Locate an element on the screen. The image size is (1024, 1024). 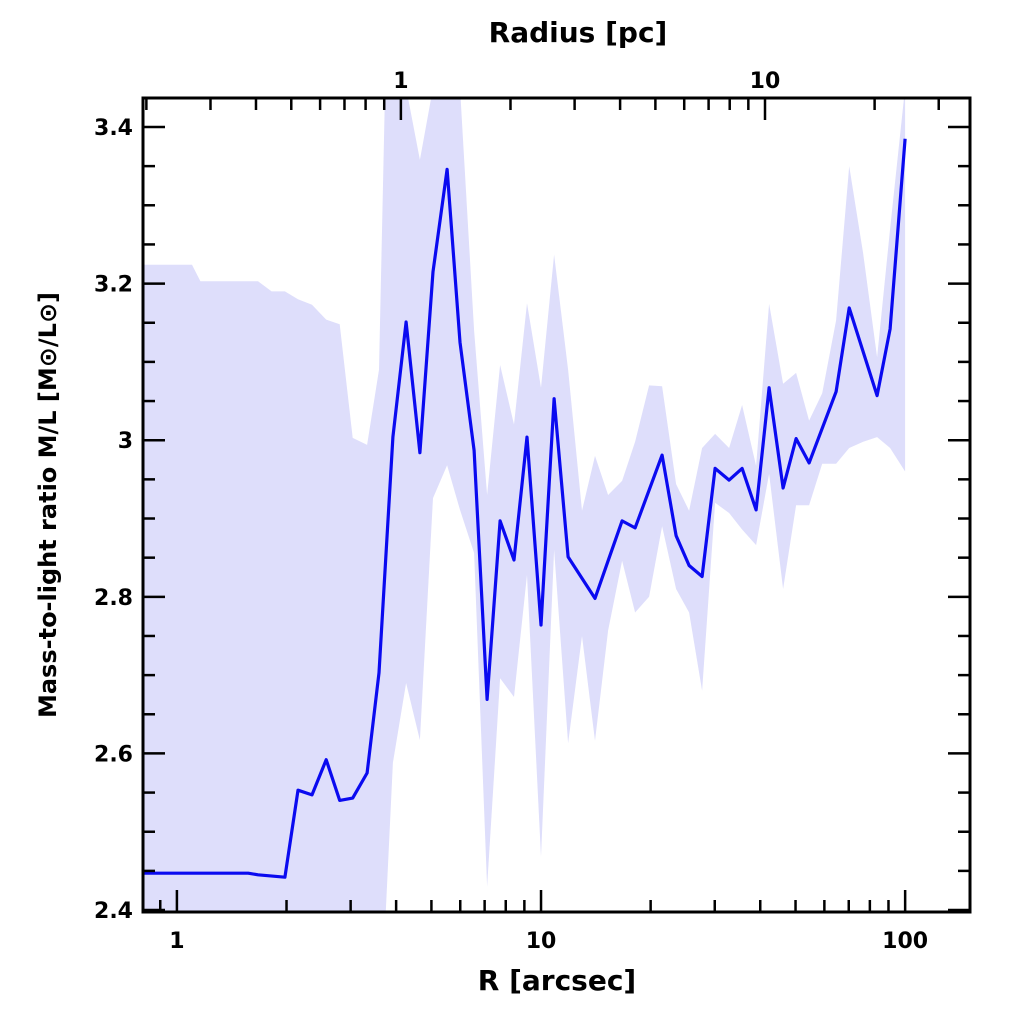
x-tick-label: 10 is located at coordinates (541, 941).